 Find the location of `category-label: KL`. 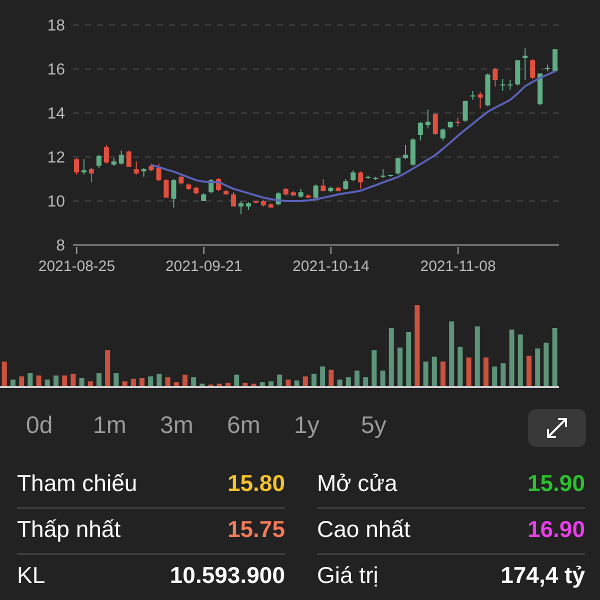

category-label: KL is located at coordinates (31, 575).